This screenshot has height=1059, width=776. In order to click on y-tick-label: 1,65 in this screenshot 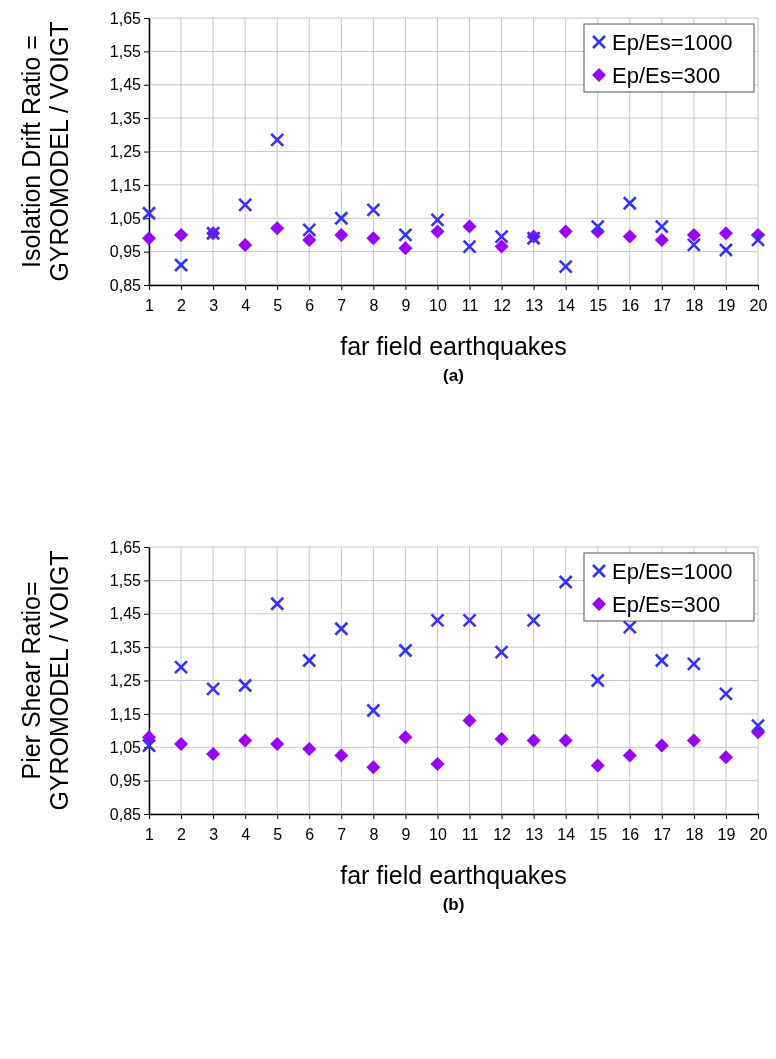, I will do `click(125, 547)`.